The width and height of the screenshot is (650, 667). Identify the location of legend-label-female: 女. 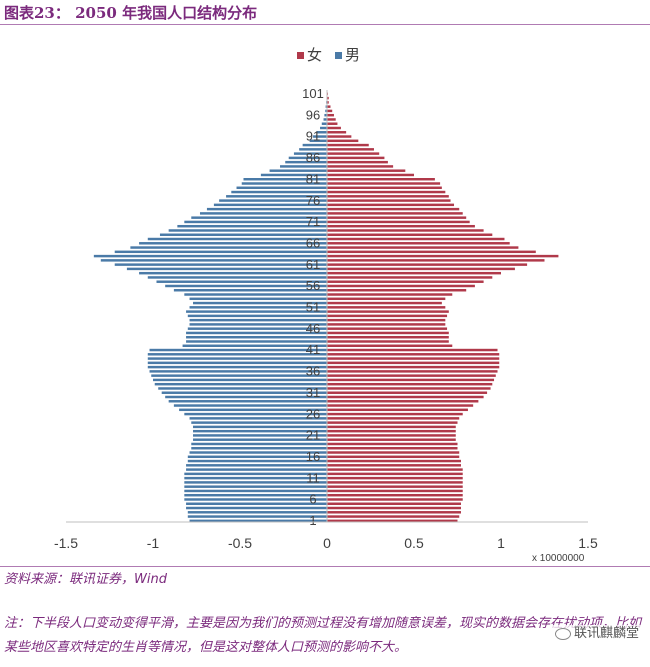
(314, 55).